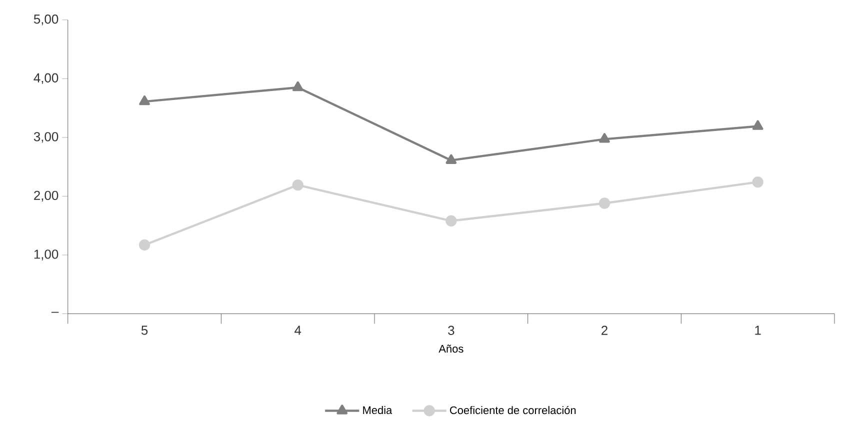 The height and width of the screenshot is (427, 843). Describe the element at coordinates (46, 20) in the screenshot. I see `y-tick-label: 5,00` at that location.